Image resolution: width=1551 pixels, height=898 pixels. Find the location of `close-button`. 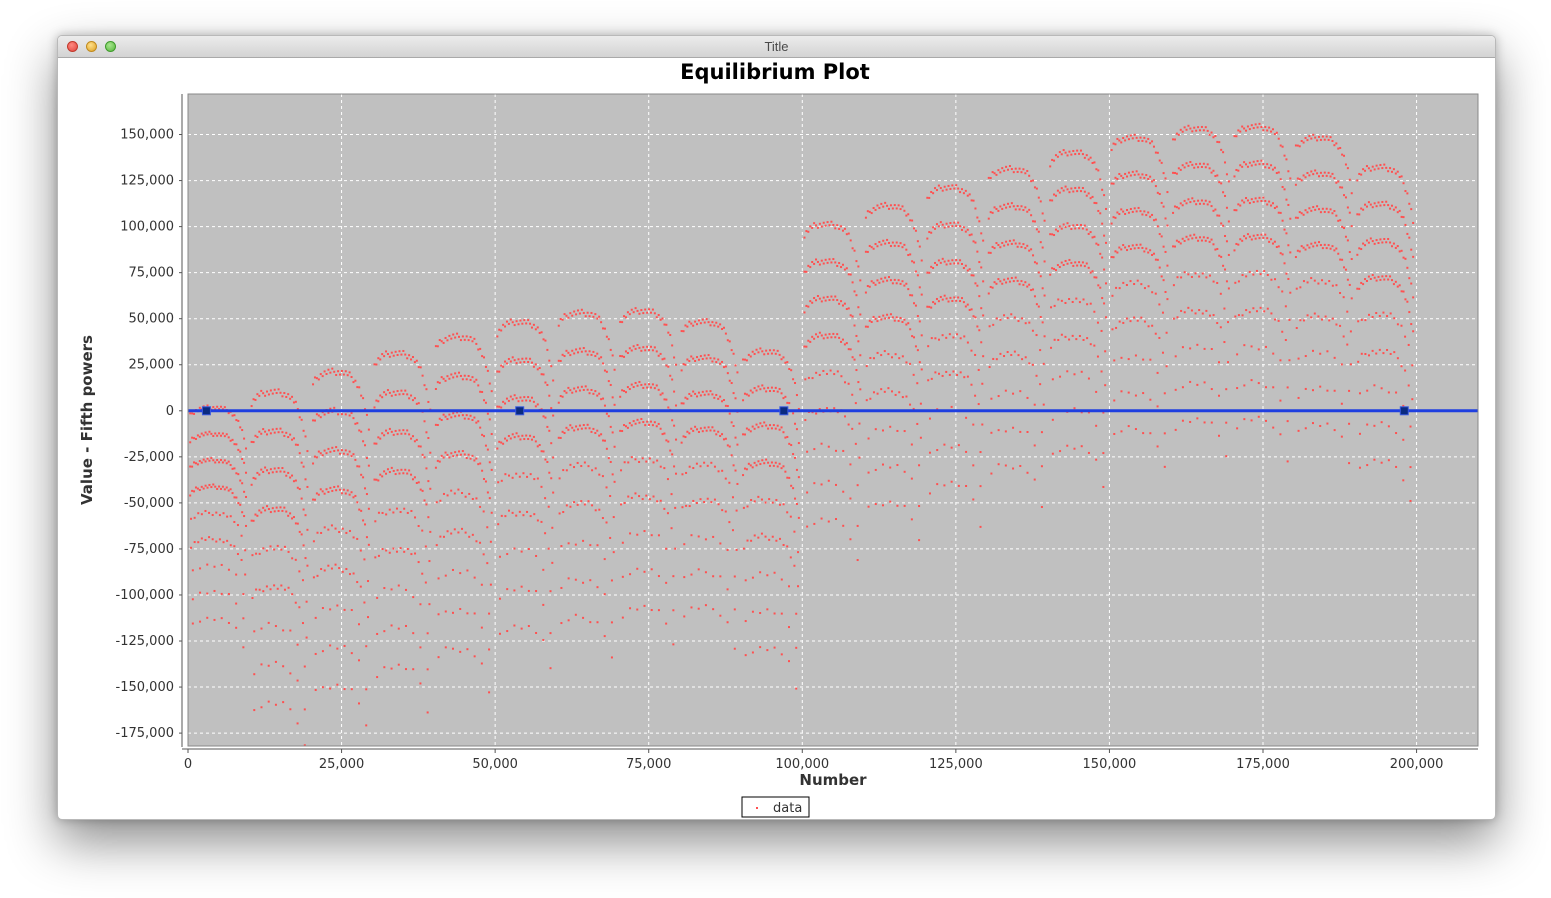

close-button is located at coordinates (72, 46).